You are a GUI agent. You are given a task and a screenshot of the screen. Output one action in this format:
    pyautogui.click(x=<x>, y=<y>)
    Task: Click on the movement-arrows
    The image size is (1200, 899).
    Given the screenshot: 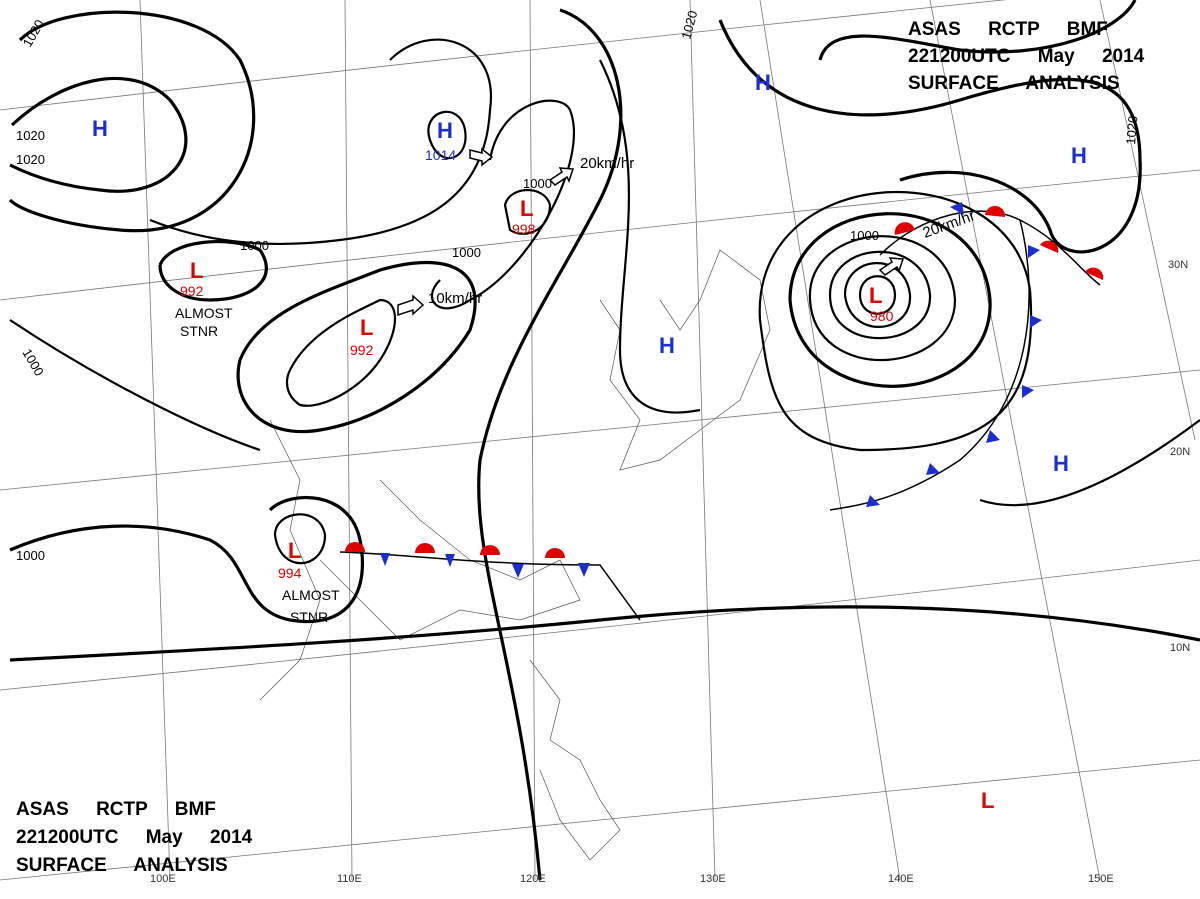 What is the action you would take?
    pyautogui.click(x=651, y=232)
    